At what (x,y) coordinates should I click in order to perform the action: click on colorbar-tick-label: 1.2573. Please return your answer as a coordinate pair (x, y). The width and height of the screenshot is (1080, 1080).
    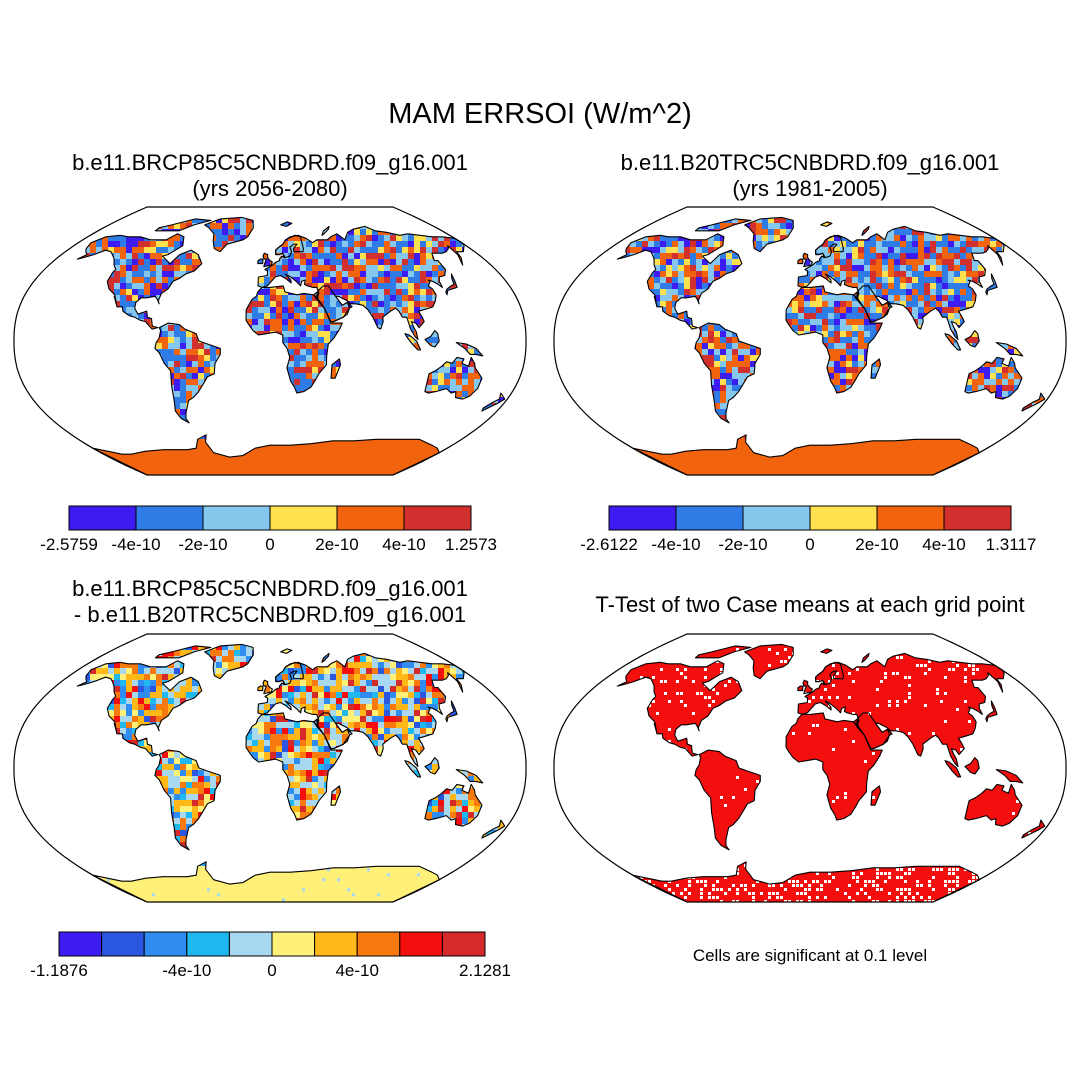
    Looking at the image, I should click on (471, 544).